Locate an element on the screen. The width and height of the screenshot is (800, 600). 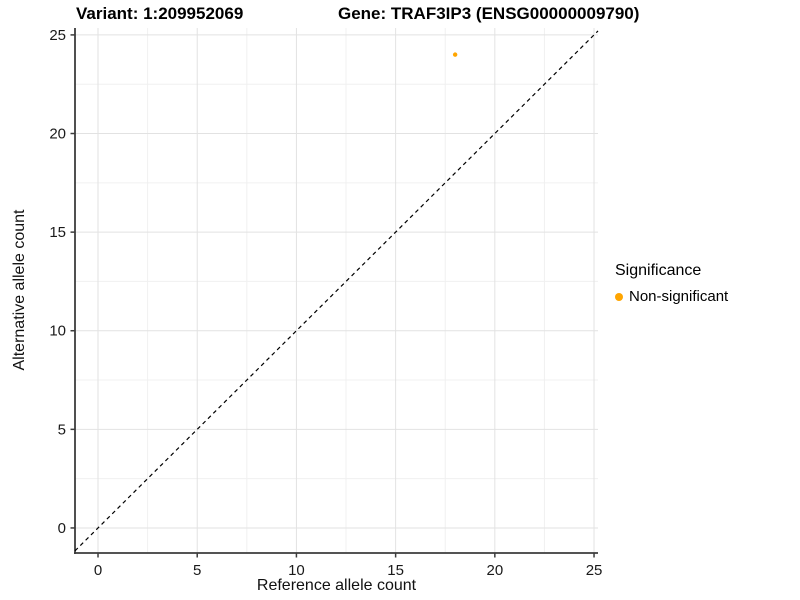
legend-title: Significance is located at coordinates (658, 270).